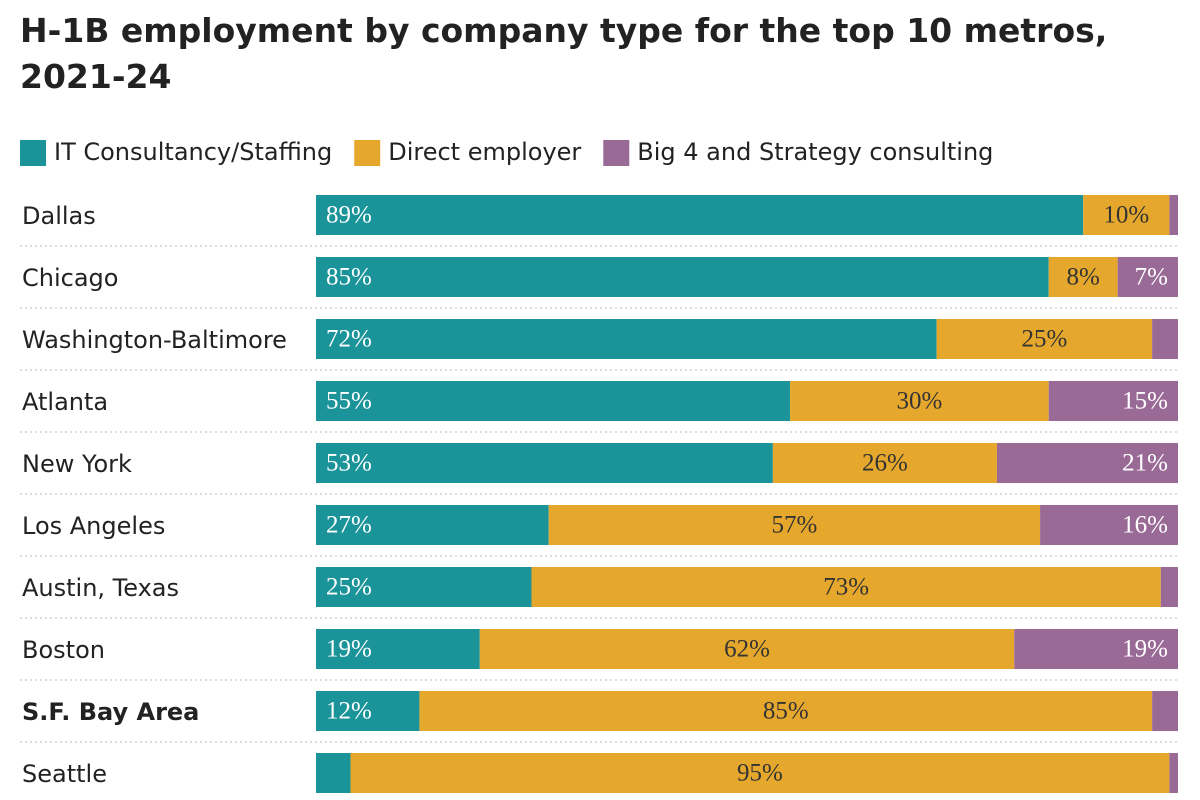  Describe the element at coordinates (484, 152) in the screenshot. I see `legend-label: Direct employer` at that location.